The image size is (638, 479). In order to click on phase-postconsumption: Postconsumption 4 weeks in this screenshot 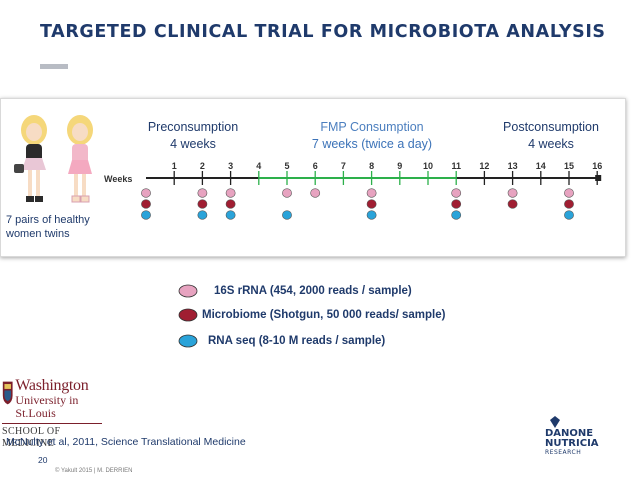, I will do `click(551, 136)`.